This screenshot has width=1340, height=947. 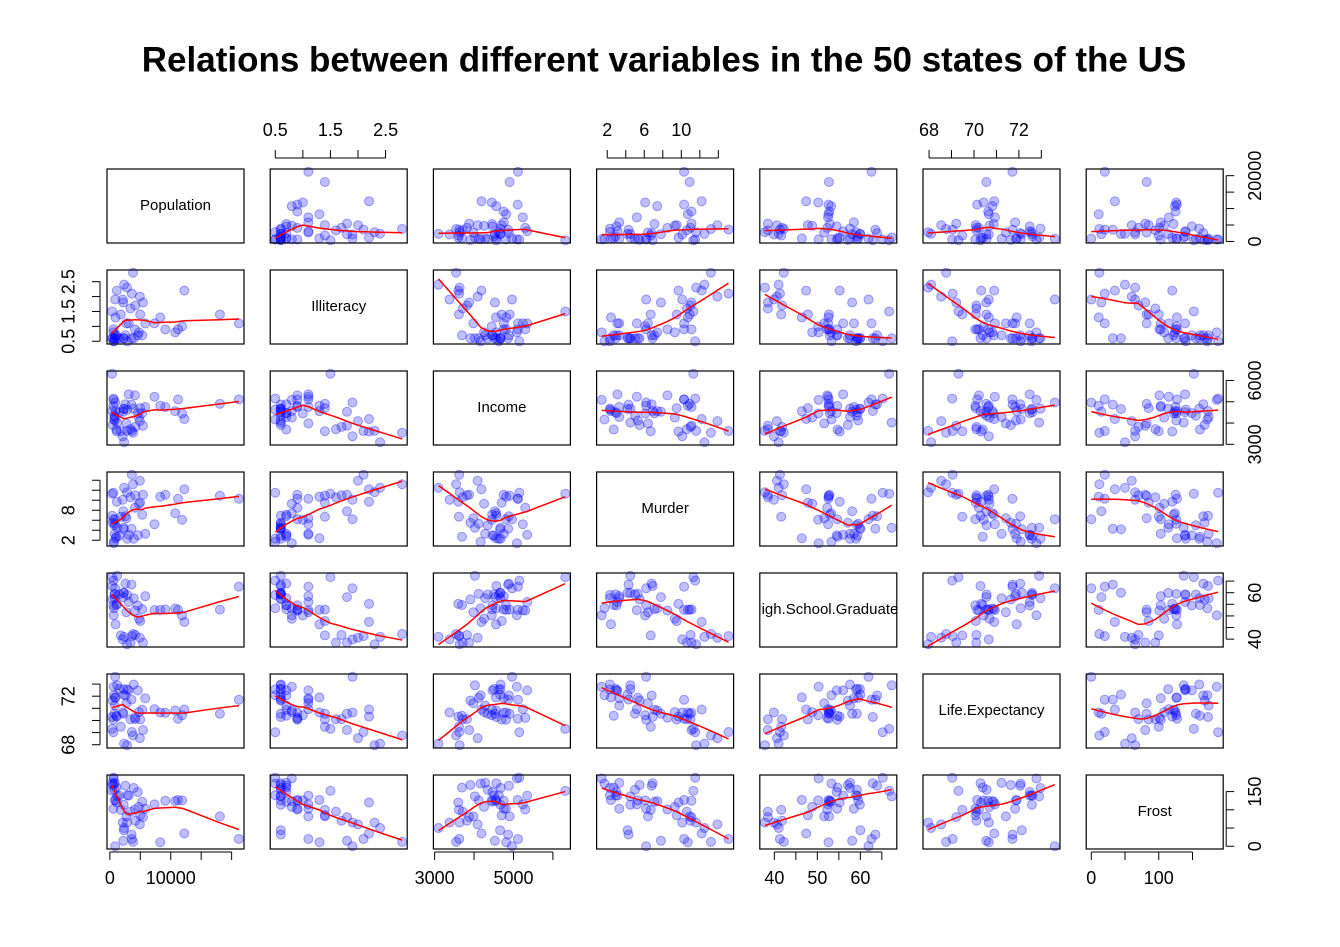 What do you see at coordinates (339, 306) in the screenshot?
I see `variable-name: Illiteracy` at bounding box center [339, 306].